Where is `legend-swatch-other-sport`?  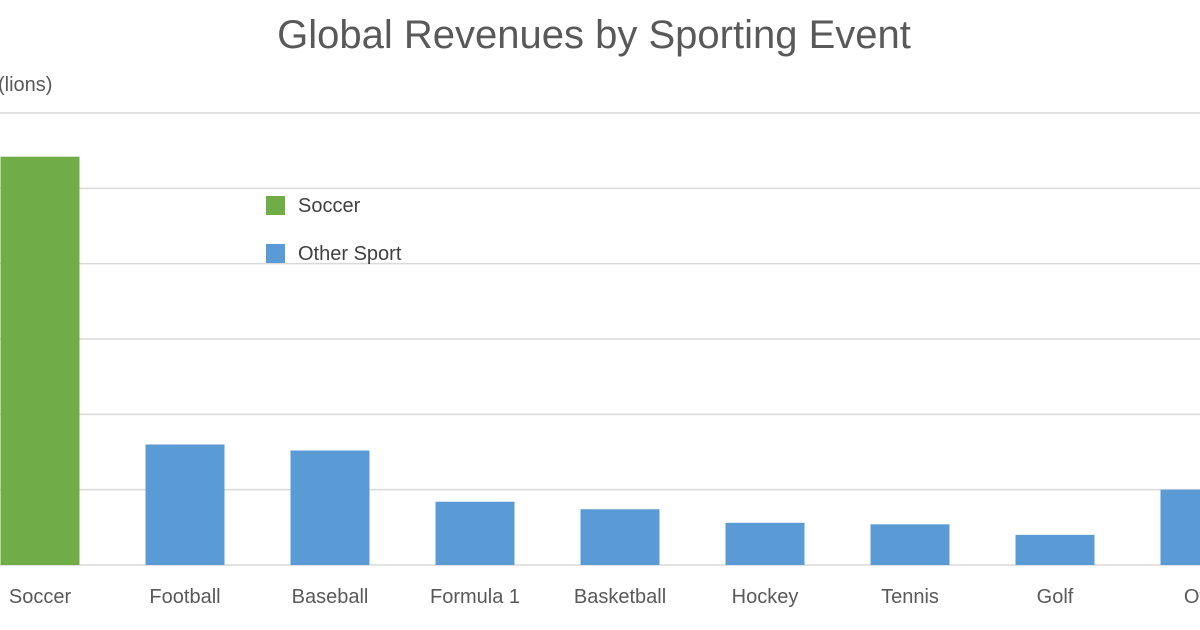
legend-swatch-other-sport is located at coordinates (275, 253).